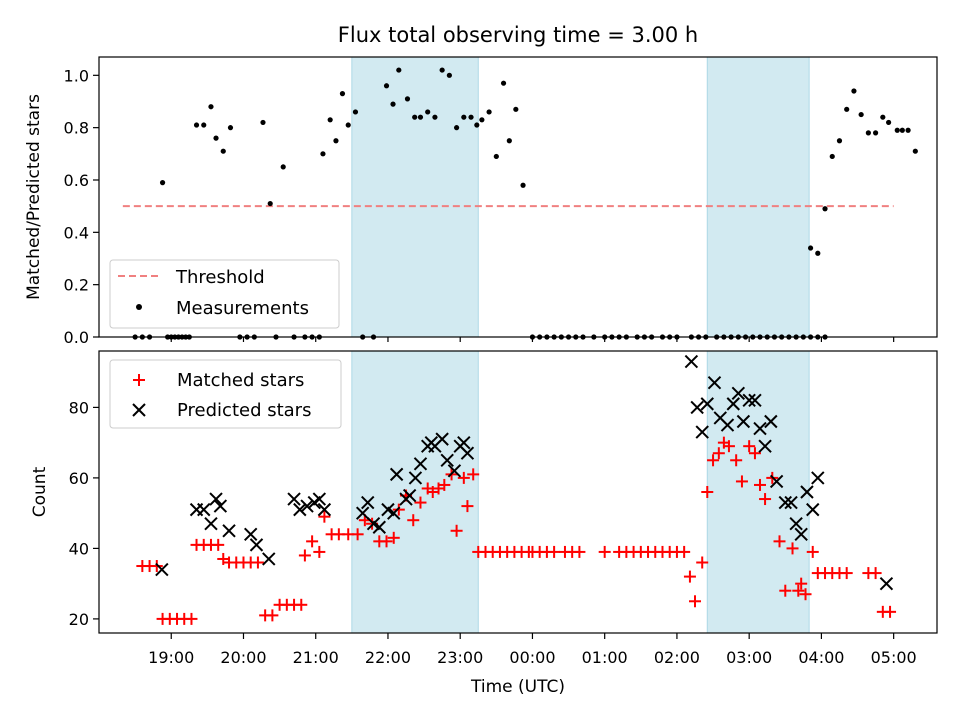 The width and height of the screenshot is (960, 720). Describe the element at coordinates (517, 687) in the screenshot. I see `x-axis-label: Time (UTC)` at that location.